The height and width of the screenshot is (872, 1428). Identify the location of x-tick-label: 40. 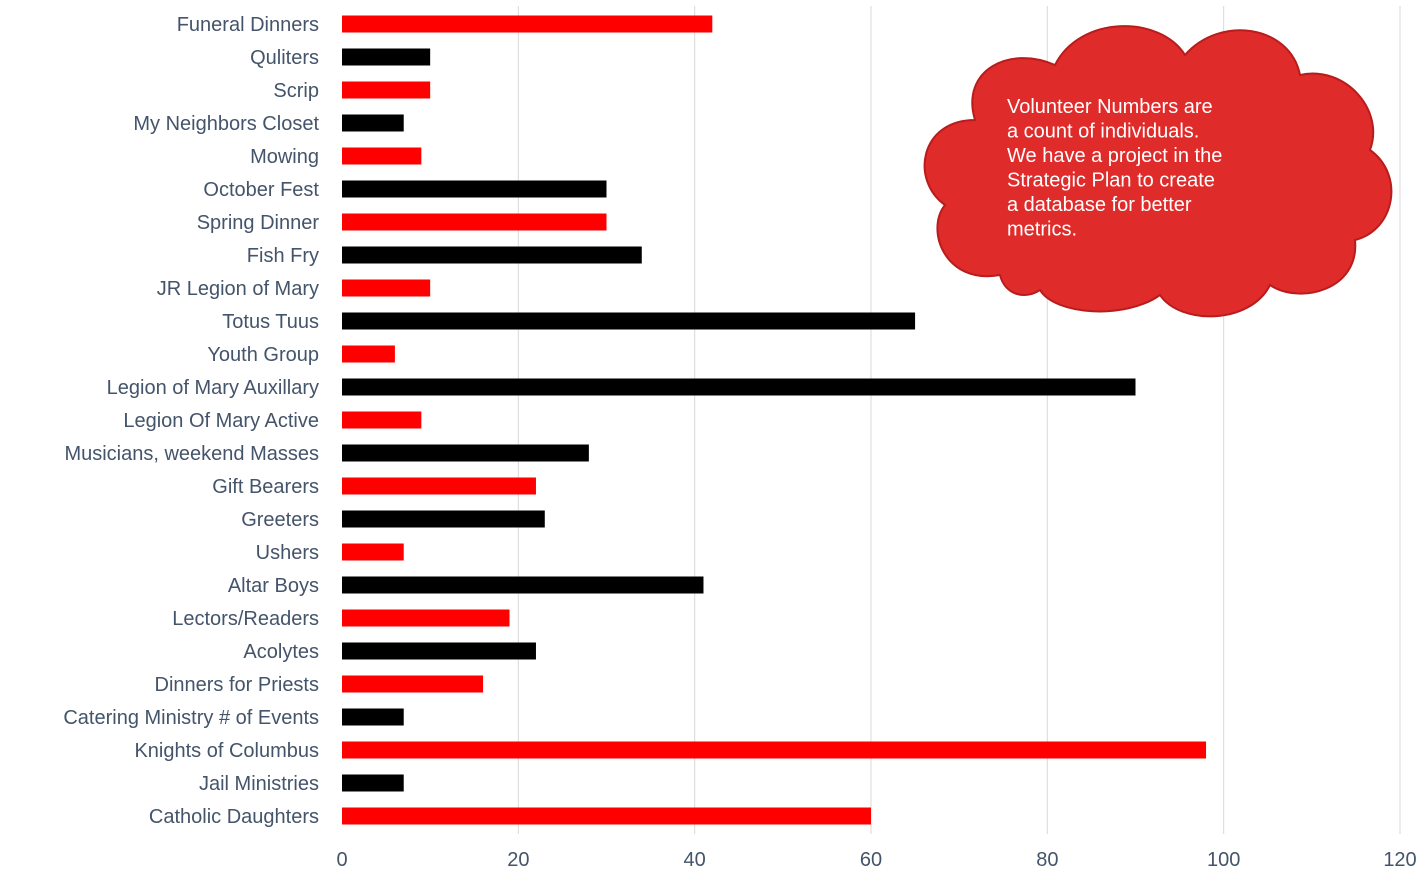
(695, 860).